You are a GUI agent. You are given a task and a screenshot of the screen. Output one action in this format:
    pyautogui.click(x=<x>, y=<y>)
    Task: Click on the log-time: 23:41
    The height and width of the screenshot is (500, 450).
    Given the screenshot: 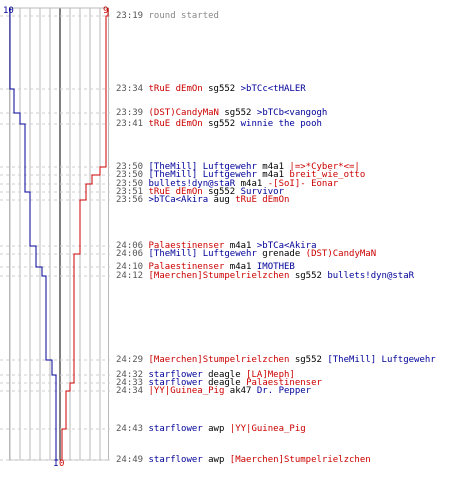 What is the action you would take?
    pyautogui.click(x=132, y=124)
    